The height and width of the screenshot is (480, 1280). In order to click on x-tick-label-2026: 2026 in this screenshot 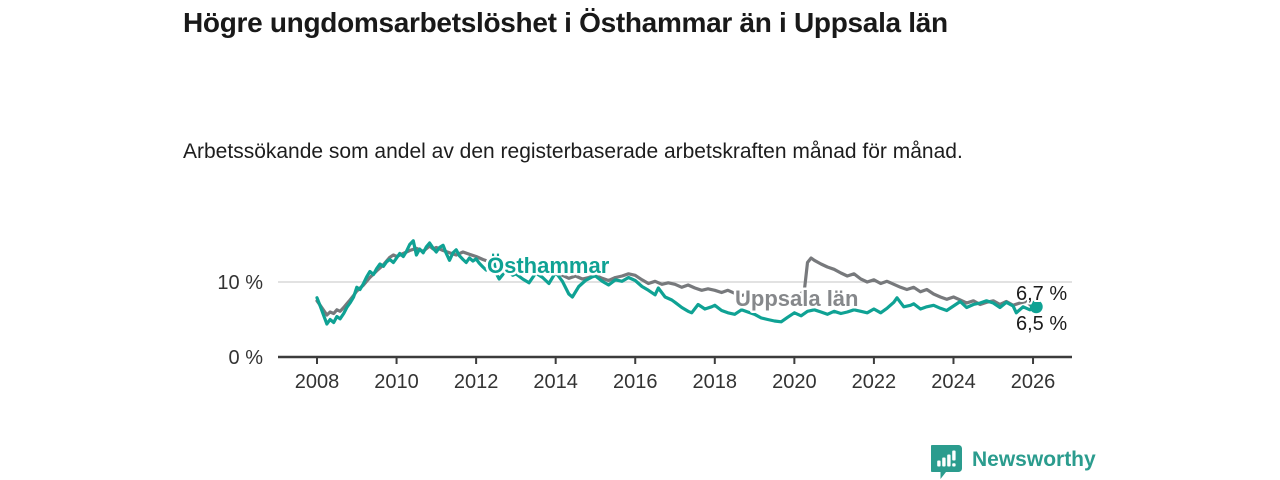, I will do `click(1033, 382)`.